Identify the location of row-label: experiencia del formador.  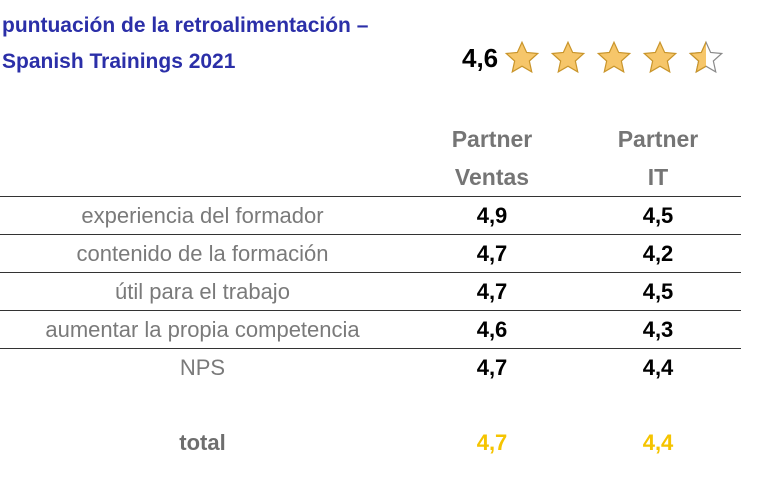
(202, 215).